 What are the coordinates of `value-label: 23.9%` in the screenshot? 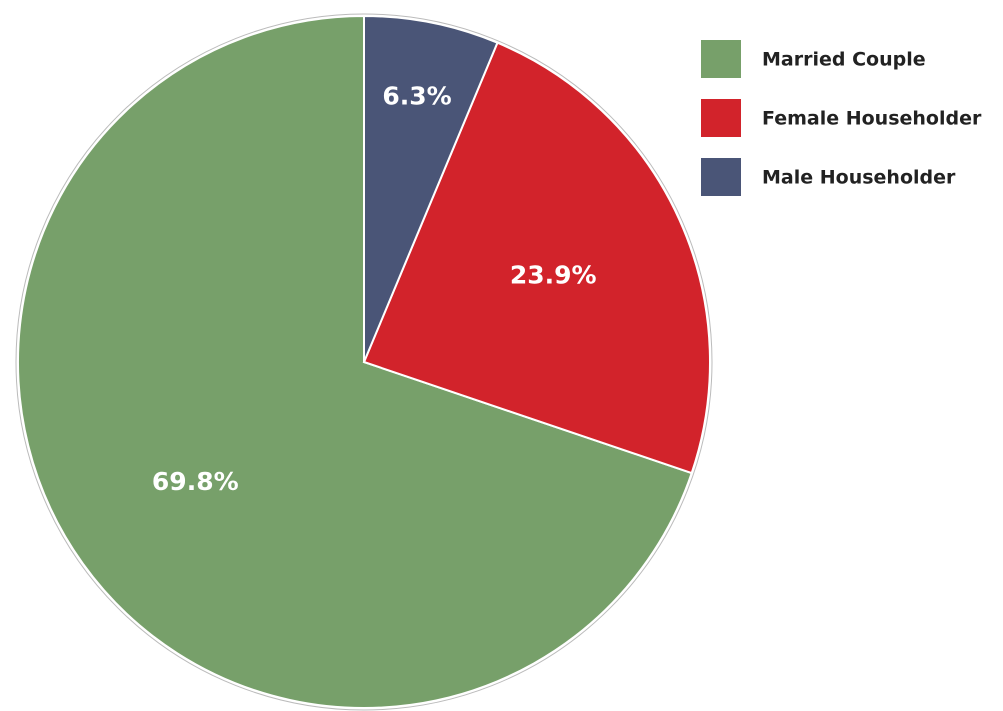 It's located at (553, 275).